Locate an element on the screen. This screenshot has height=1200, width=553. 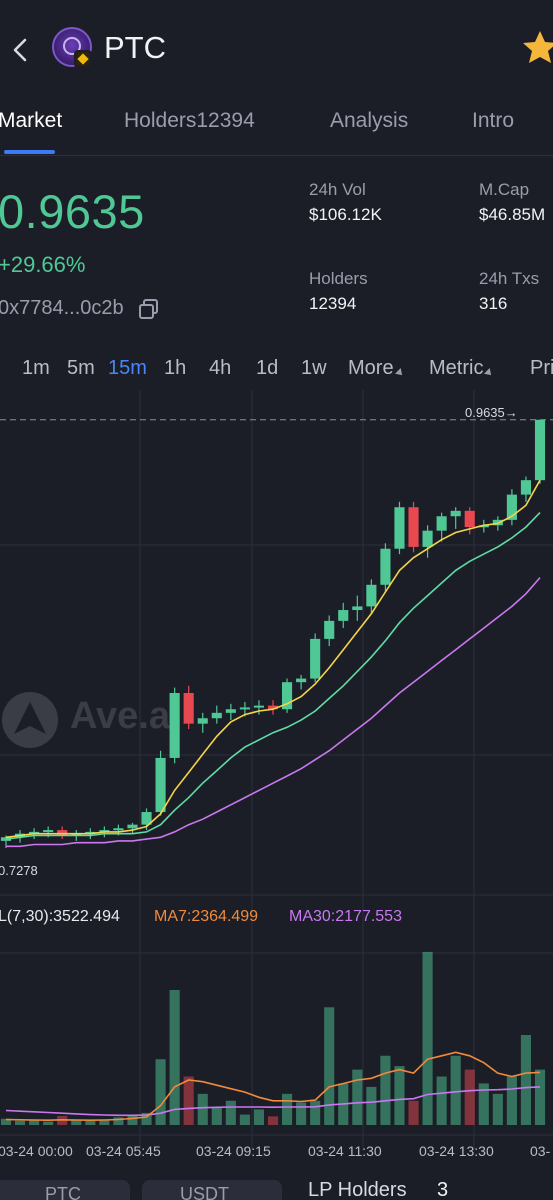
vol-ma-slow-line is located at coordinates (273, 1101).